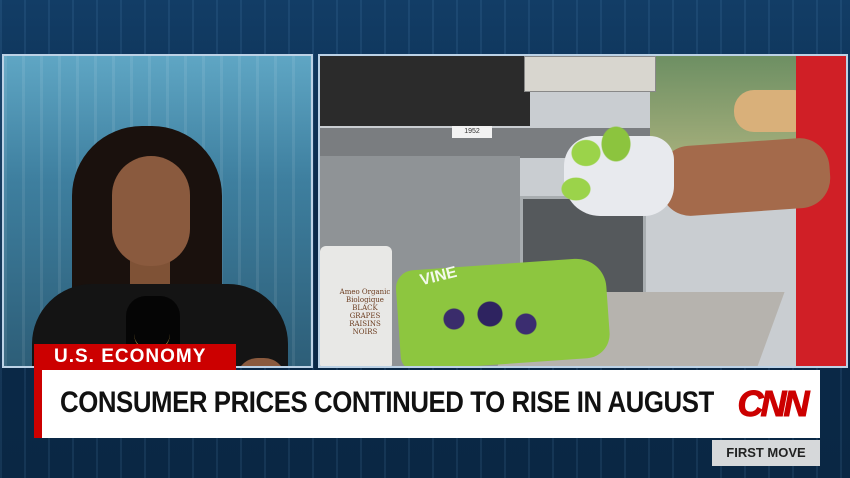  Describe the element at coordinates (261, 362) in the screenshot. I see `presenter-hand` at that location.